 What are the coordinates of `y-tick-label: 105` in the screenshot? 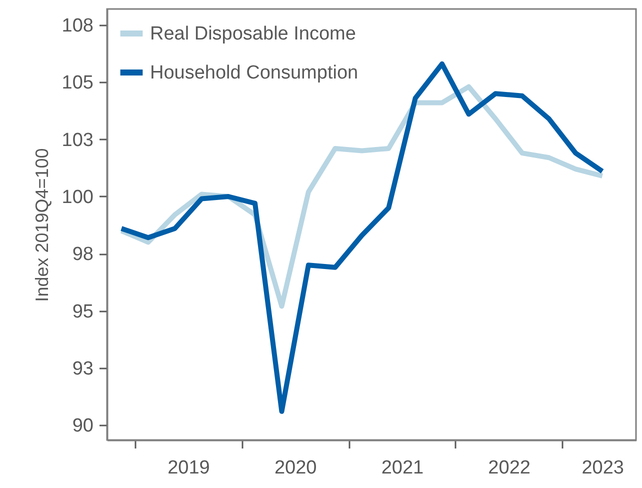 It's located at (78, 83).